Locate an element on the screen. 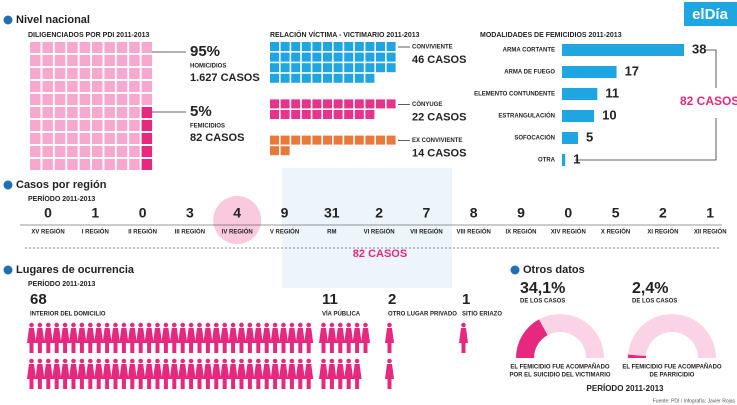 This screenshot has width=737, height=405. lugar-label: INTERIOR DEL DOMICILIO is located at coordinates (68, 315).